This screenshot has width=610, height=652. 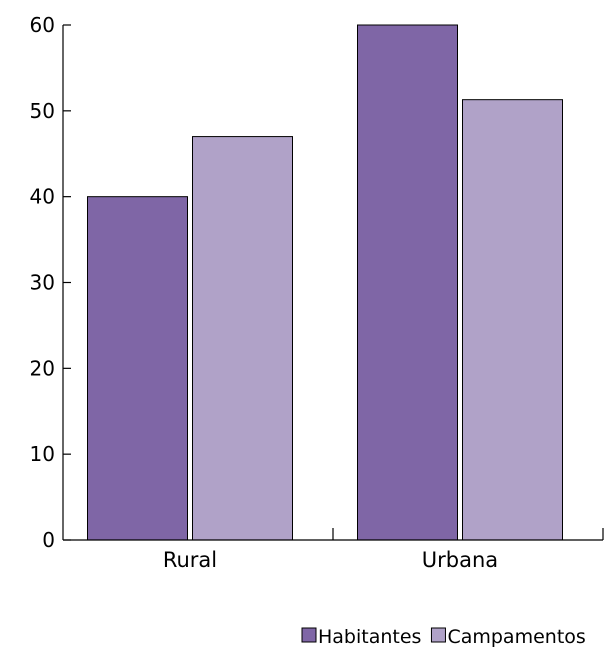 What do you see at coordinates (242, 338) in the screenshot?
I see `bar-campamentos-rural` at bounding box center [242, 338].